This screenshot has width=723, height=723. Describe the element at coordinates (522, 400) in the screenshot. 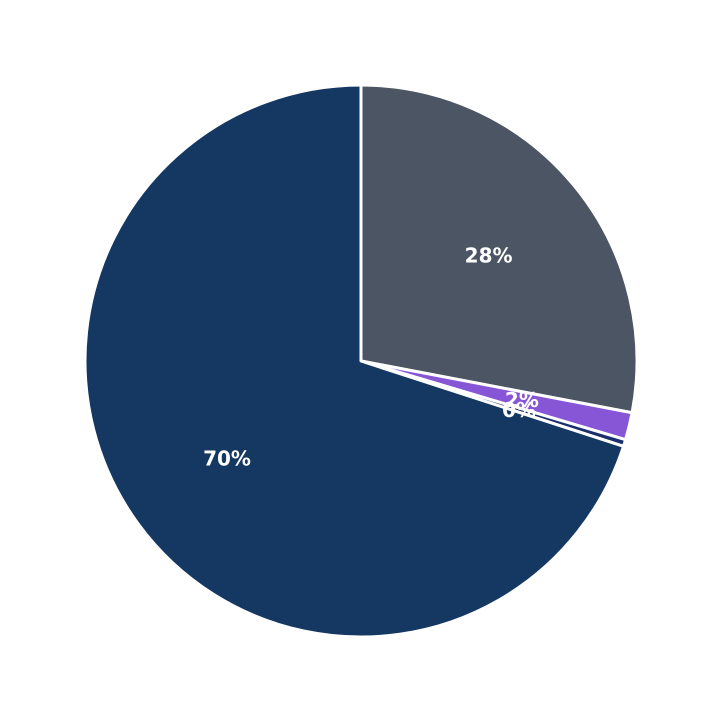

I see `pie-slice-label-1: 2%` at that location.